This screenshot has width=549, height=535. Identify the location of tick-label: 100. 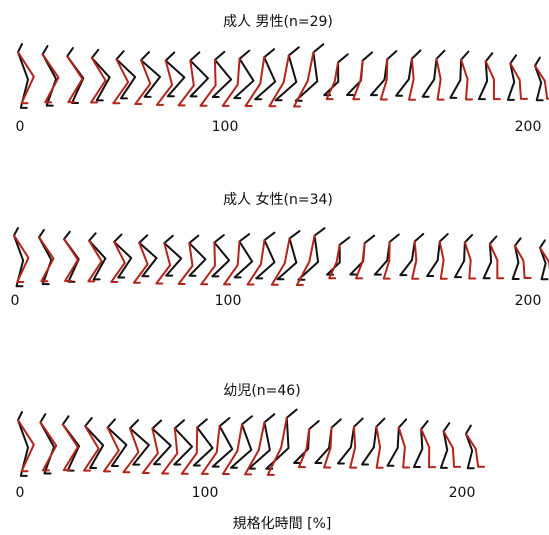
(228, 301).